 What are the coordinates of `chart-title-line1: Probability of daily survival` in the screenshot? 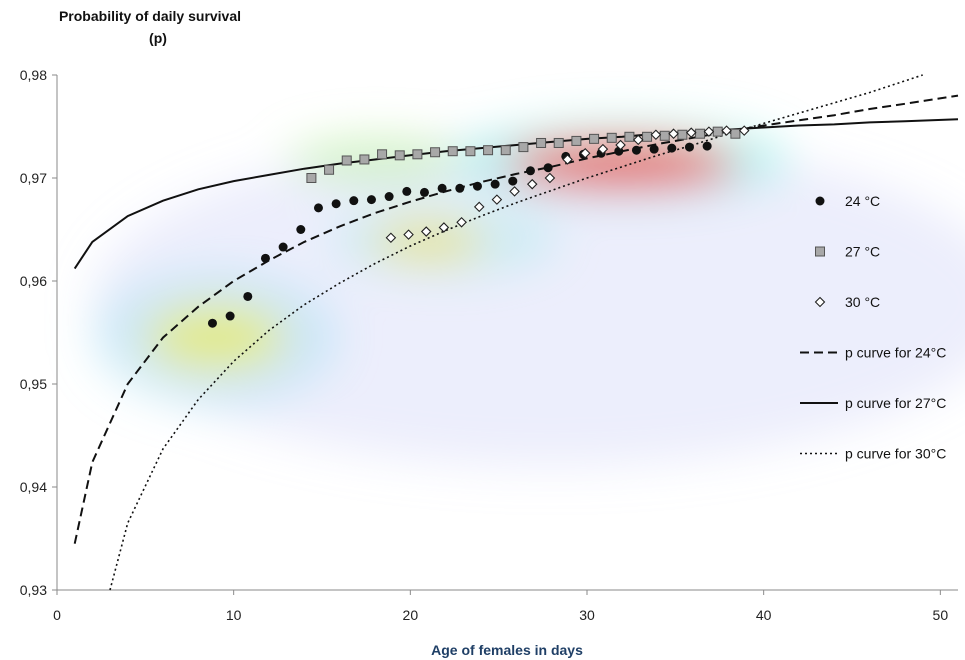 It's located at (150, 16).